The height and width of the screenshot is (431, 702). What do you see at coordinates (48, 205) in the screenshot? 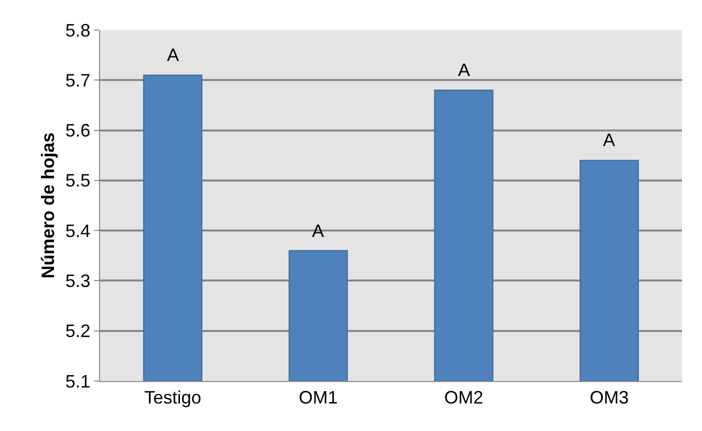
I see `y-axis-title: Número de hojas` at bounding box center [48, 205].